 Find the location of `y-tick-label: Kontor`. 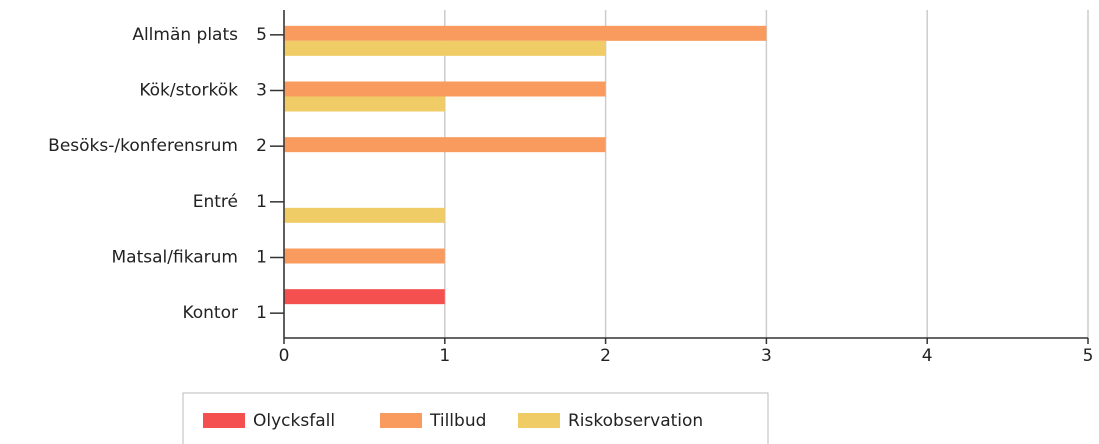

y-tick-label: Kontor is located at coordinates (210, 313).